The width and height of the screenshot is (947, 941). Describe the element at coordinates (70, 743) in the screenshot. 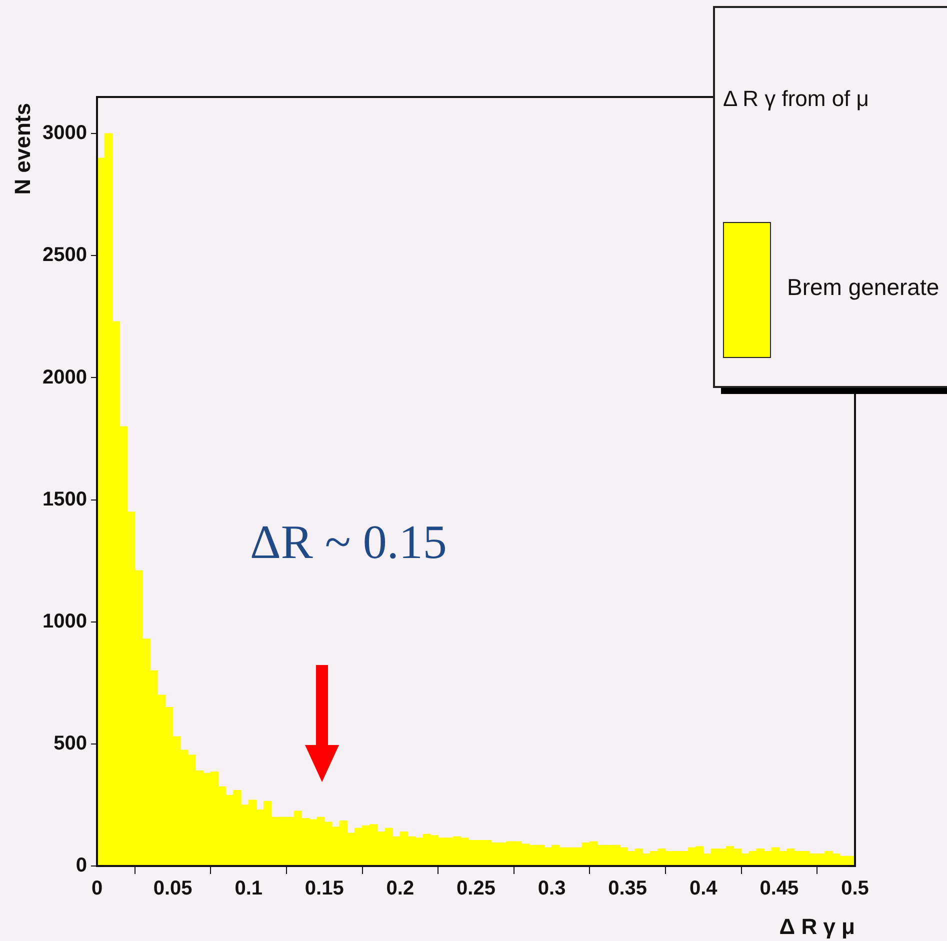

I see `y-tick-label: 500` at that location.